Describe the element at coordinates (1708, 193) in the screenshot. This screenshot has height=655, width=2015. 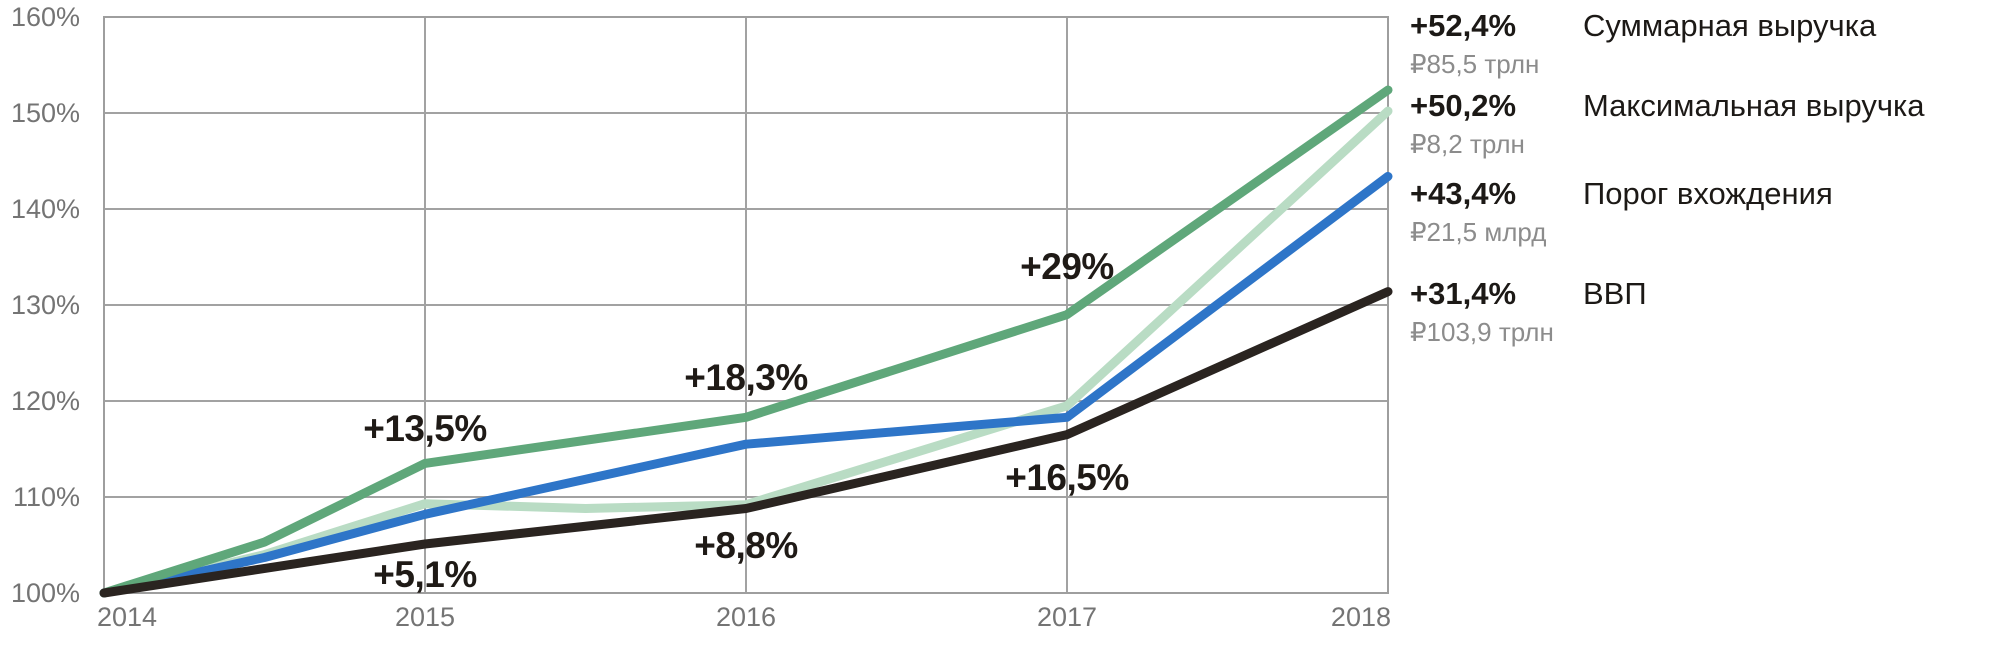
I see `legend-series-name: Порог вхождения` at that location.